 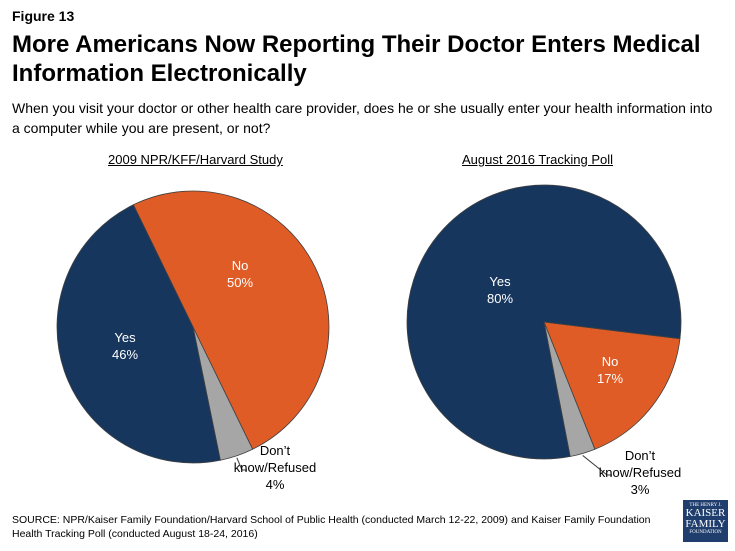 What do you see at coordinates (43, 16) in the screenshot?
I see `figure-label: Figure 13` at bounding box center [43, 16].